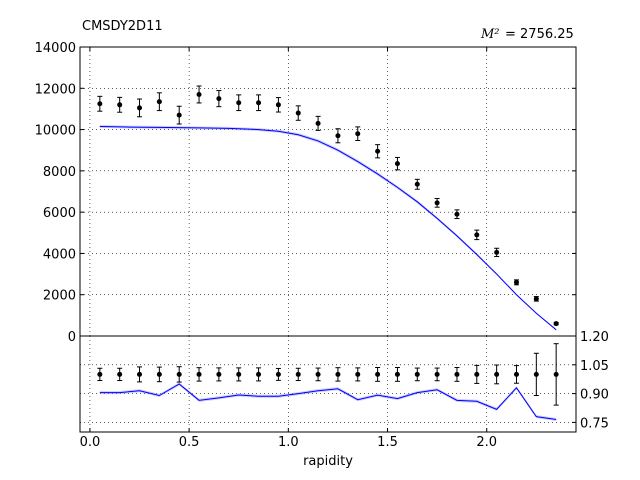 The height and width of the screenshot is (480, 640). What do you see at coordinates (59, 213) in the screenshot?
I see `top-y-tick-label: 6000` at bounding box center [59, 213].